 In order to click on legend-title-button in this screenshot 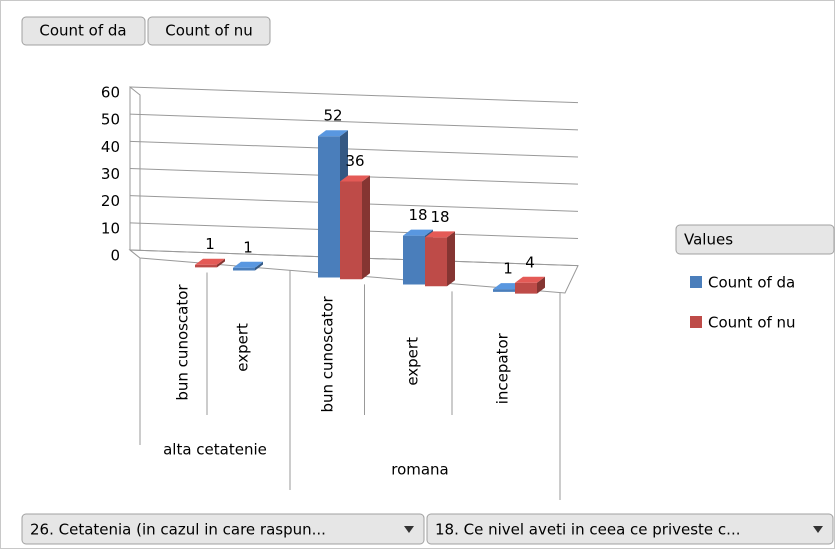, I will do `click(755, 239)`.